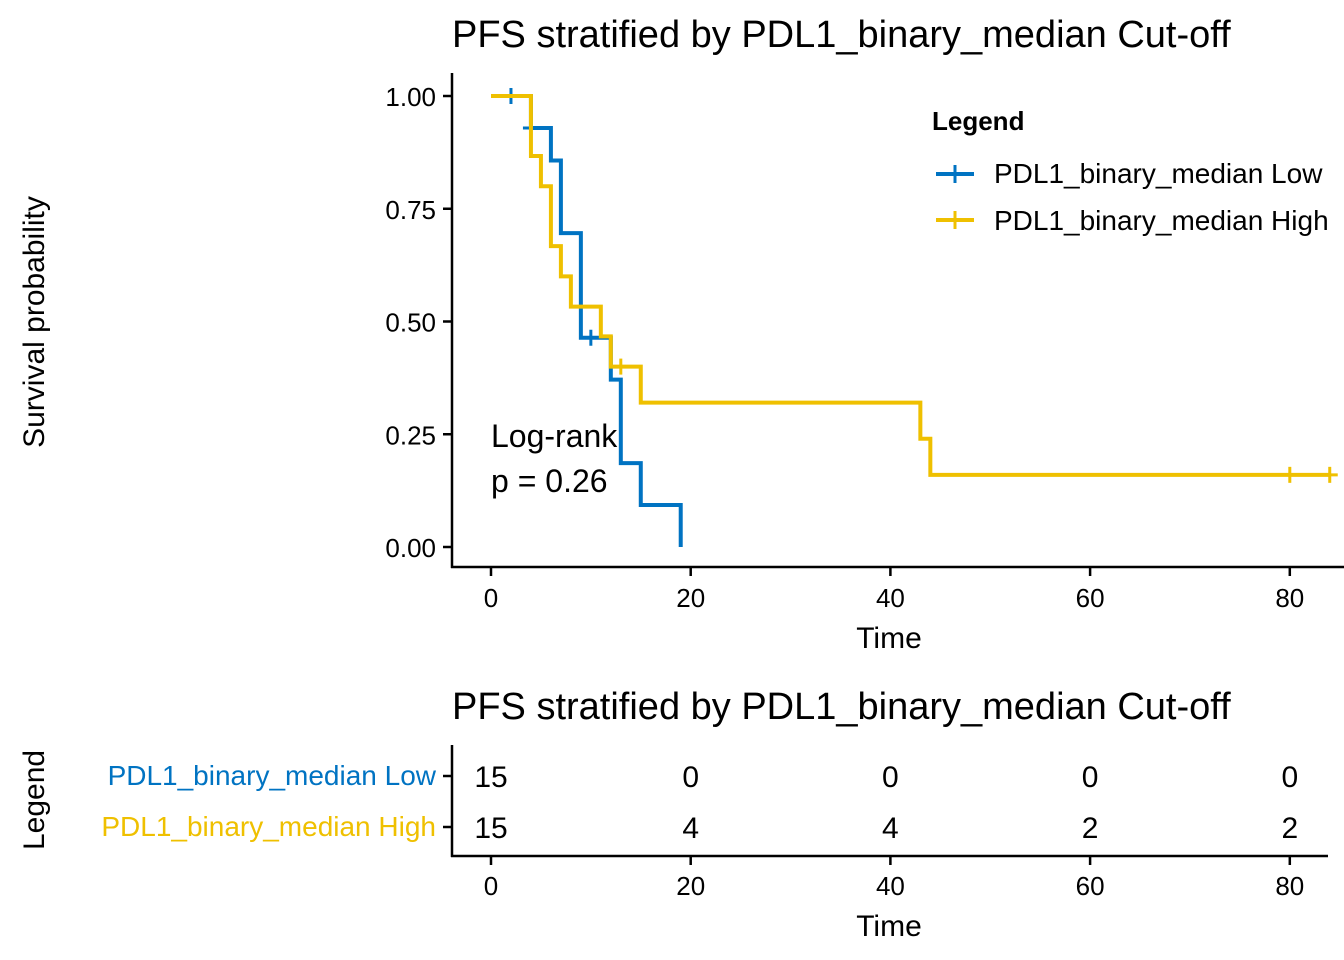 The height and width of the screenshot is (960, 1344). Describe the element at coordinates (410, 548) in the screenshot. I see `y-tick-label: 0.00` at that location.